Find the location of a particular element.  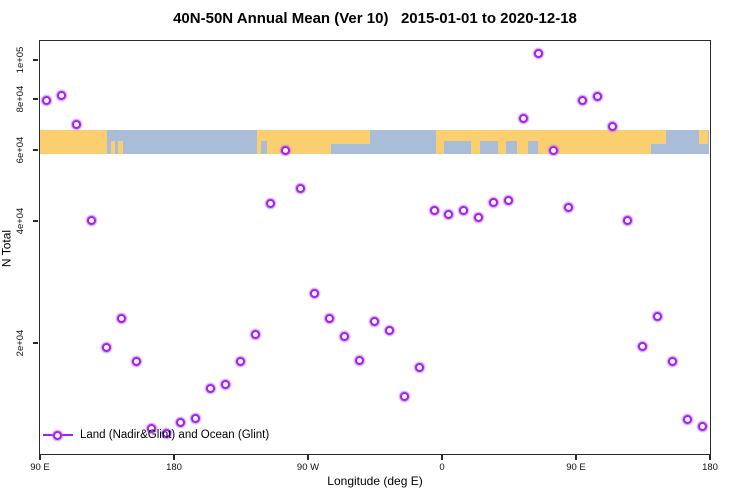

land-north-america is located at coordinates (294, 142).